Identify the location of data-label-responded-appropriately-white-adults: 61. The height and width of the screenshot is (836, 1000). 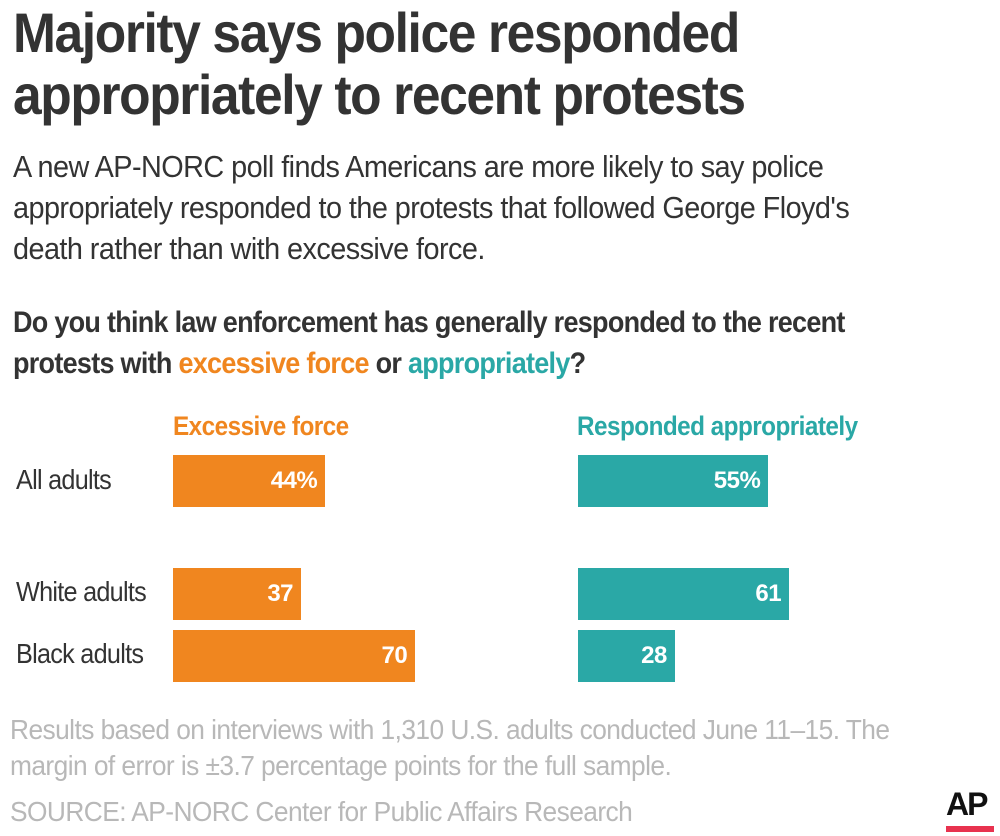
(768, 593).